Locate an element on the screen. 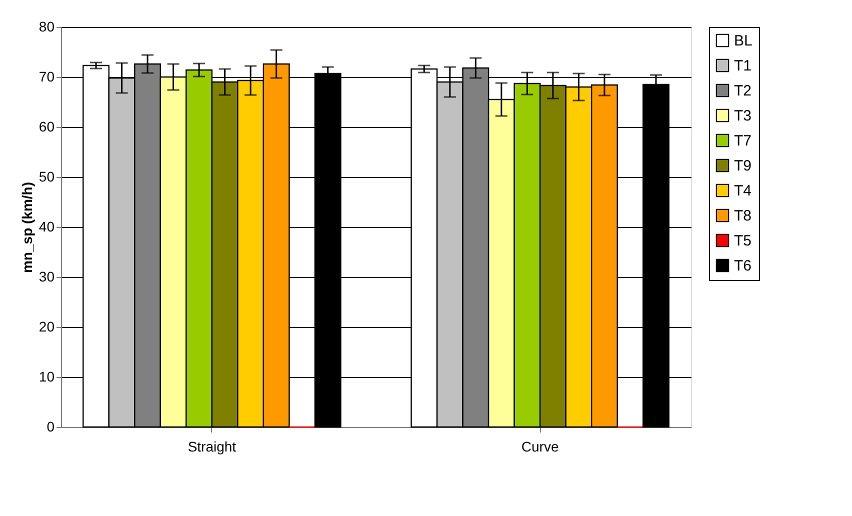  legend-label: BL is located at coordinates (743, 41).